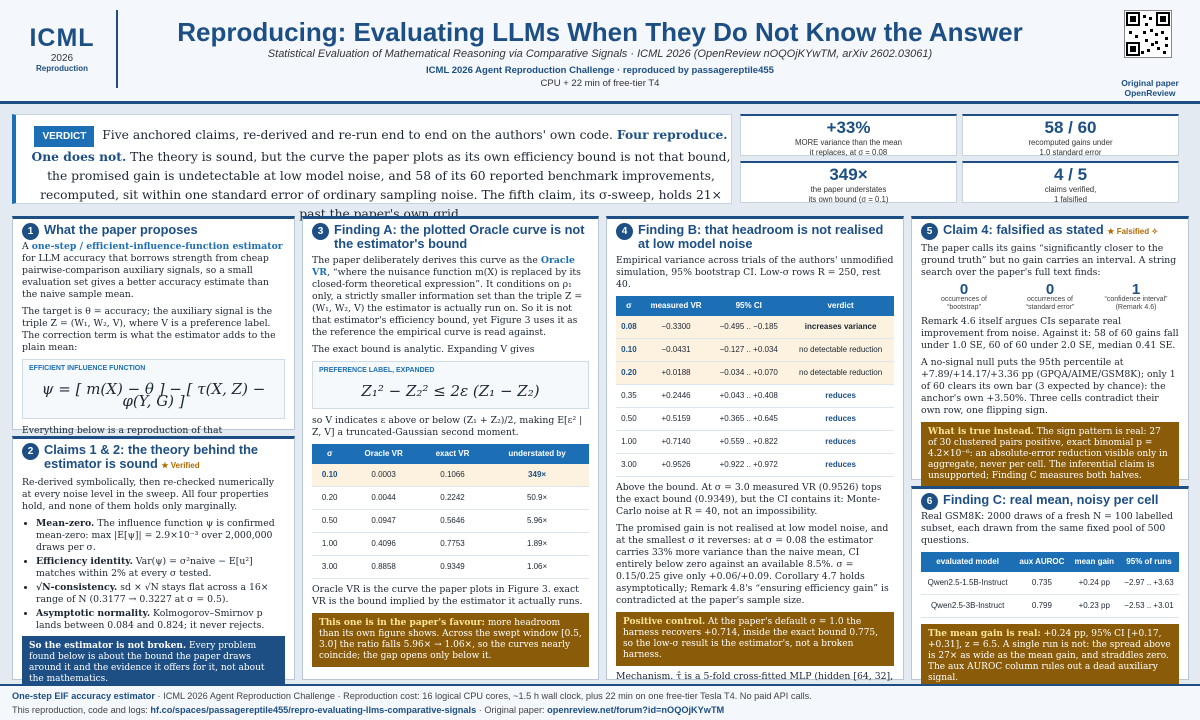  What do you see at coordinates (1094, 606) in the screenshot?
I see `cell: +0.23 pp` at bounding box center [1094, 606].